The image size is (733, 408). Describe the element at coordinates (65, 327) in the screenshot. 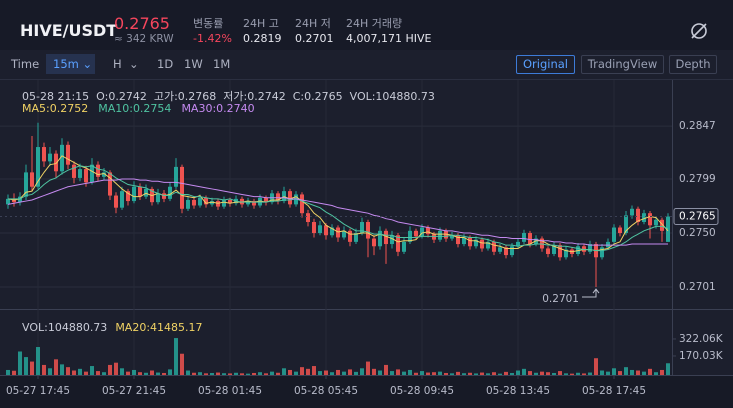

I see `volume-info-entry: VOL:104880.73` at that location.